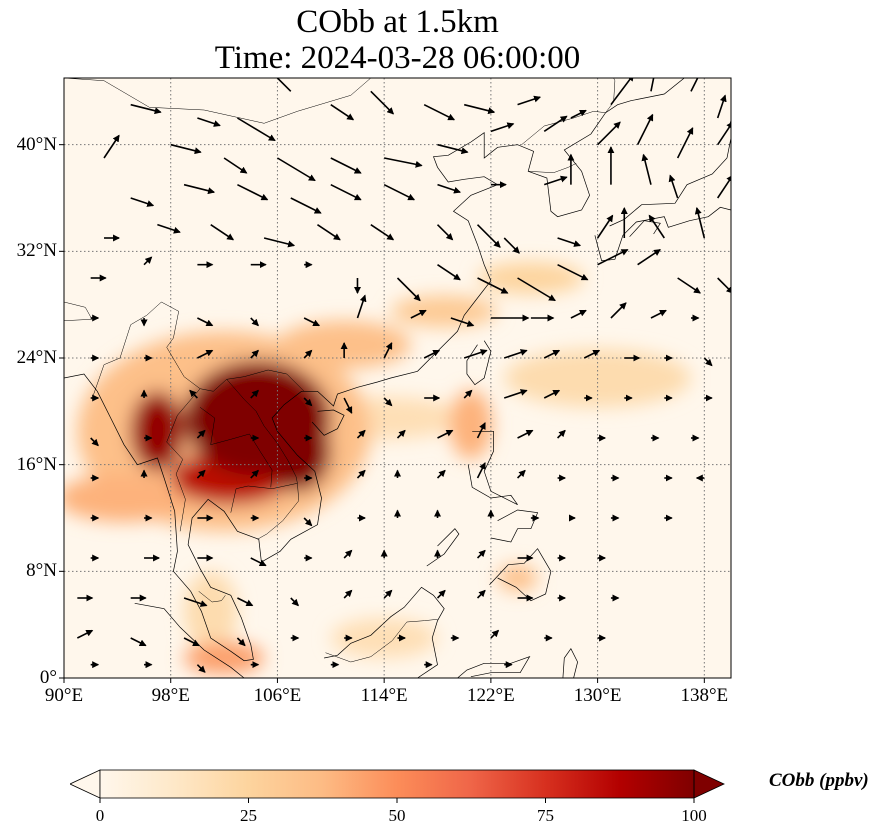 The height and width of the screenshot is (836, 887). Describe the element at coordinates (597, 695) in the screenshot. I see `lon-tick-label: 130°E` at that location.